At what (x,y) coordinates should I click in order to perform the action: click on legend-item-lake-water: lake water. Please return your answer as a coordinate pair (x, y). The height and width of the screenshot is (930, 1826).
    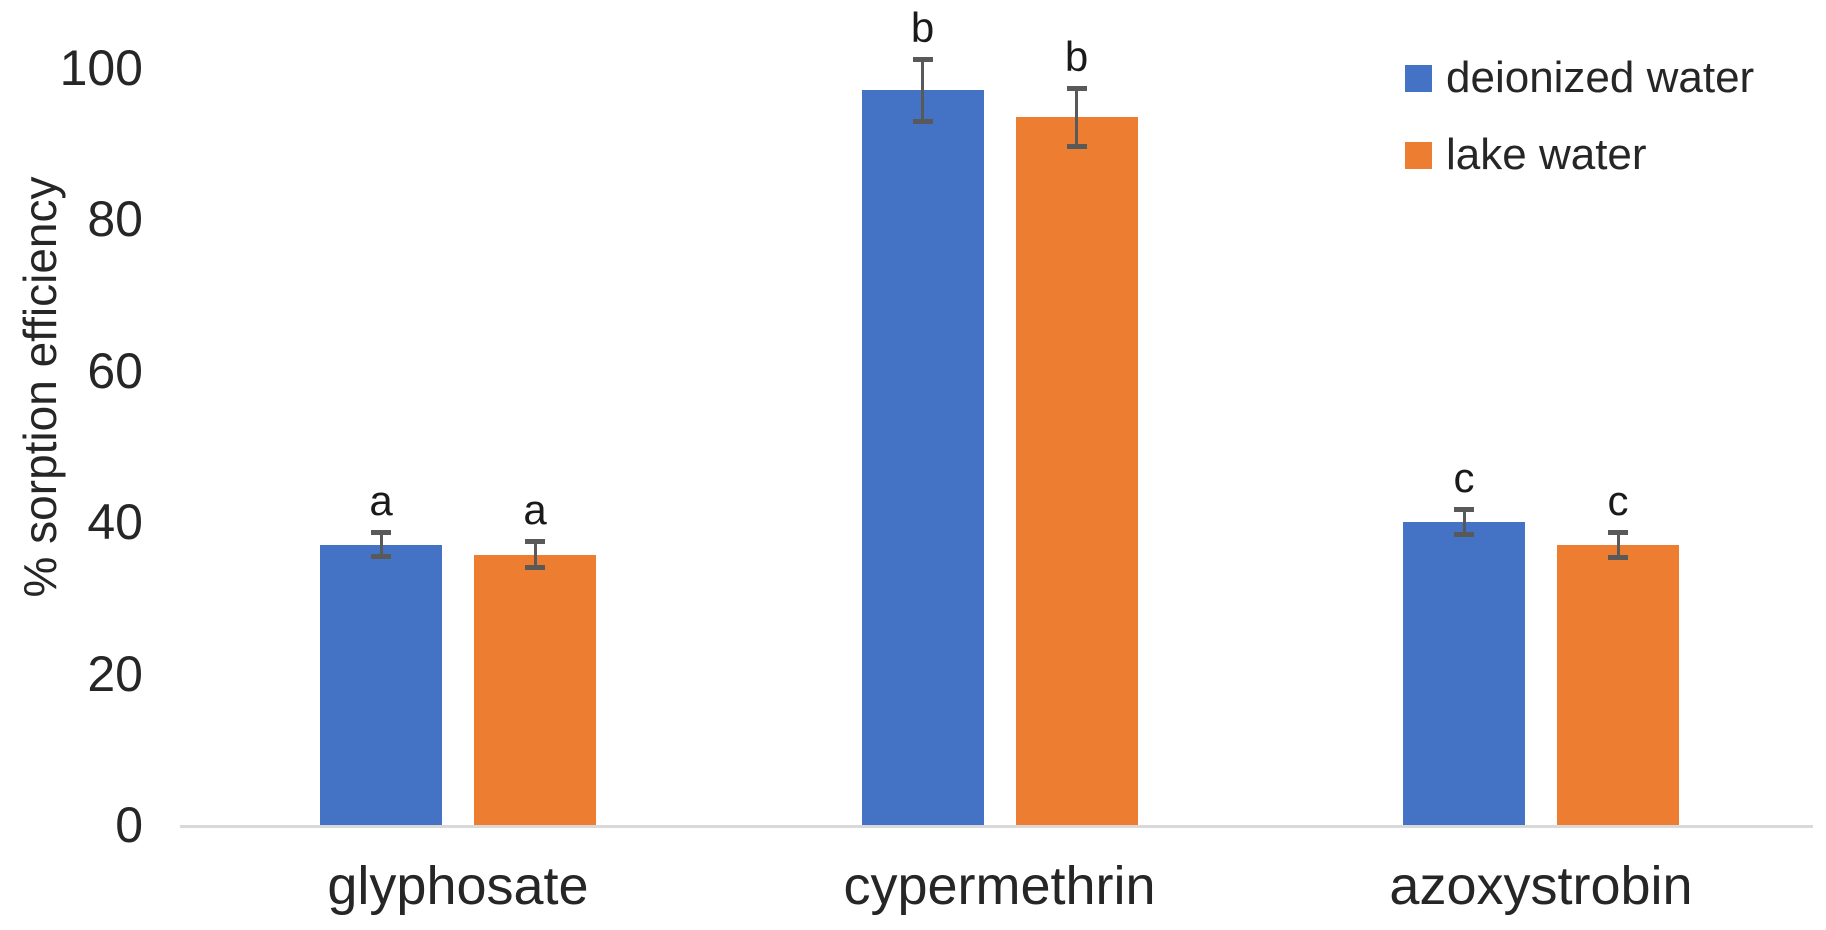
    Looking at the image, I should click on (1526, 155).